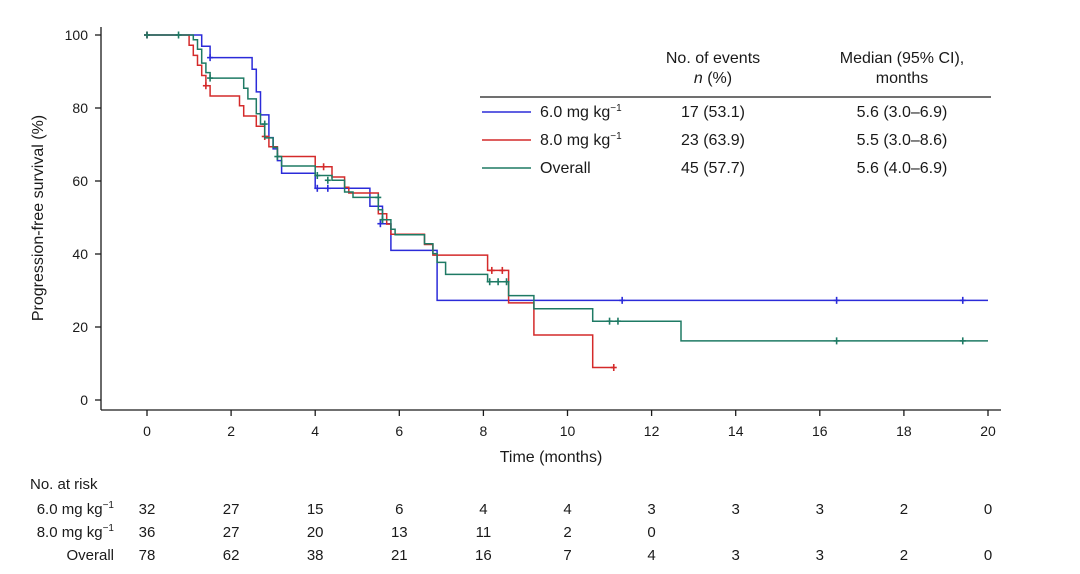  What do you see at coordinates (565, 168) in the screenshot?
I see `legend-label: Overall` at bounding box center [565, 168].